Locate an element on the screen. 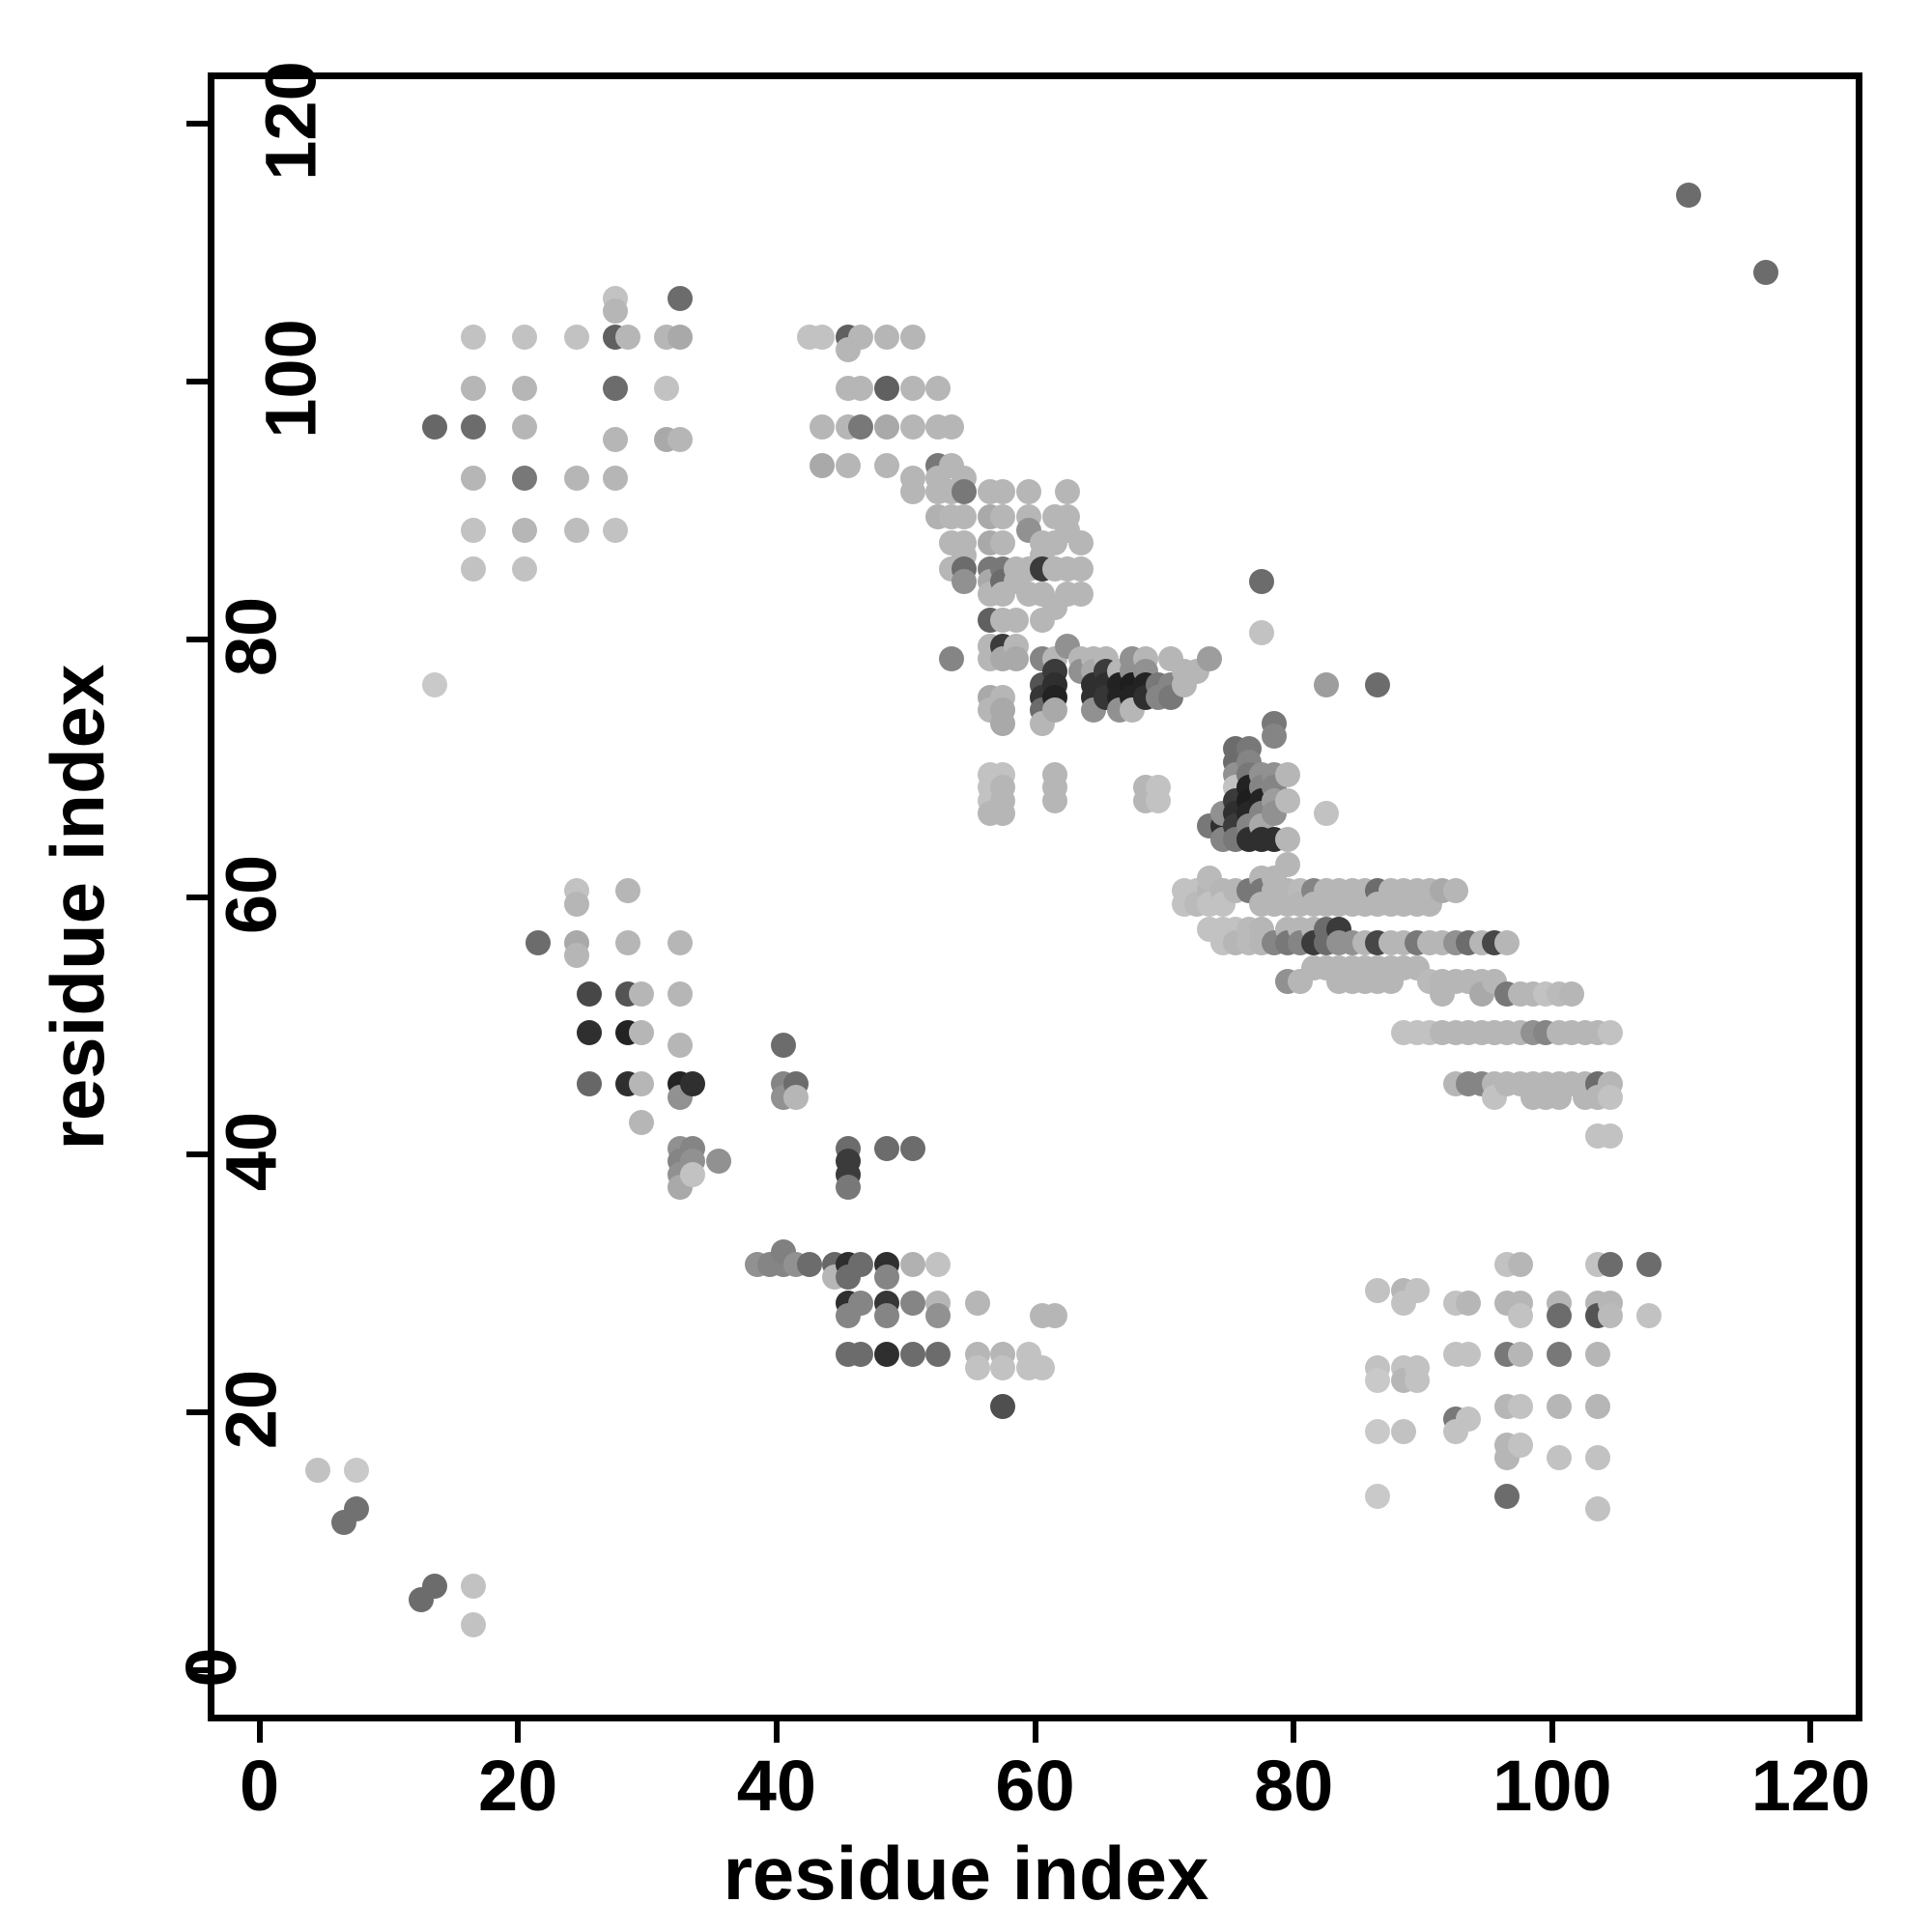  x-axis-tick-label: 20 is located at coordinates (518, 1786).